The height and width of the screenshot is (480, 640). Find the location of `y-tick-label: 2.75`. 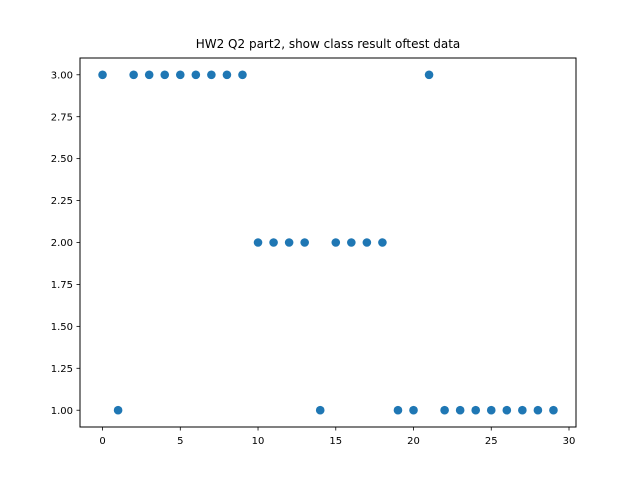

y-tick-label: 2.75 is located at coordinates (62, 117).